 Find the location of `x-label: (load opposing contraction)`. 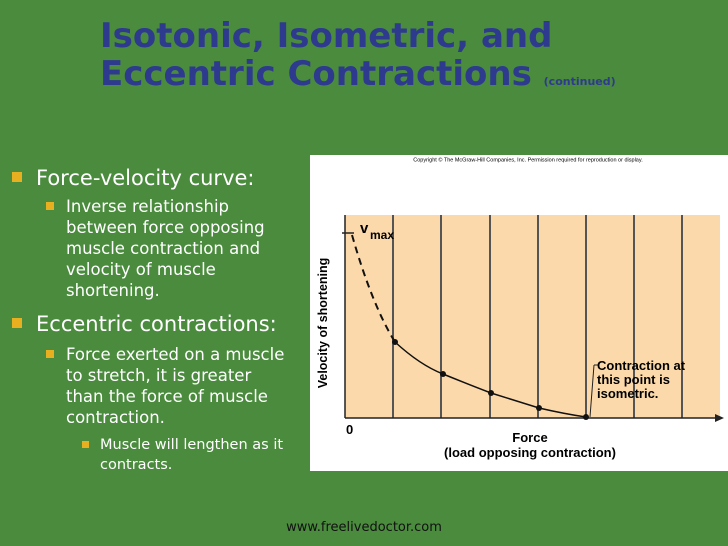

x-label: (load opposing contraction) is located at coordinates (530, 452).